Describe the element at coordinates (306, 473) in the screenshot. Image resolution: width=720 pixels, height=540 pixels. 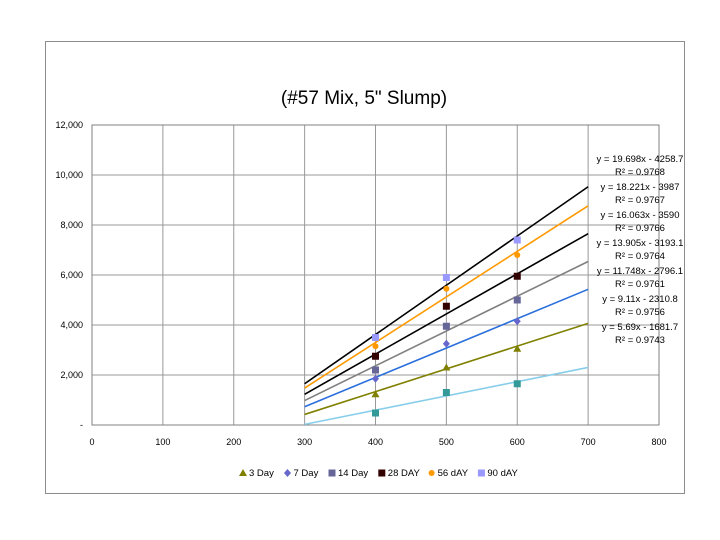
I see `legend-label: 7 Day` at that location.